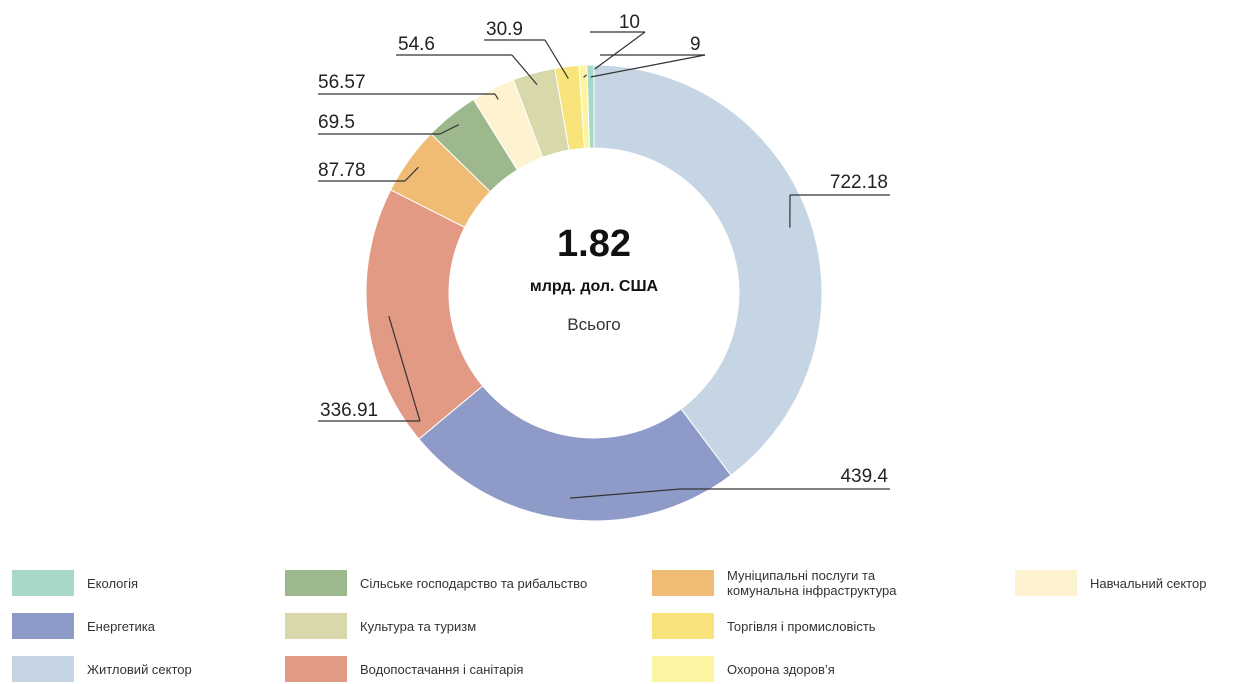  What do you see at coordinates (594, 286) in the screenshot?
I see `center-unit: млрд. дол. США` at bounding box center [594, 286].